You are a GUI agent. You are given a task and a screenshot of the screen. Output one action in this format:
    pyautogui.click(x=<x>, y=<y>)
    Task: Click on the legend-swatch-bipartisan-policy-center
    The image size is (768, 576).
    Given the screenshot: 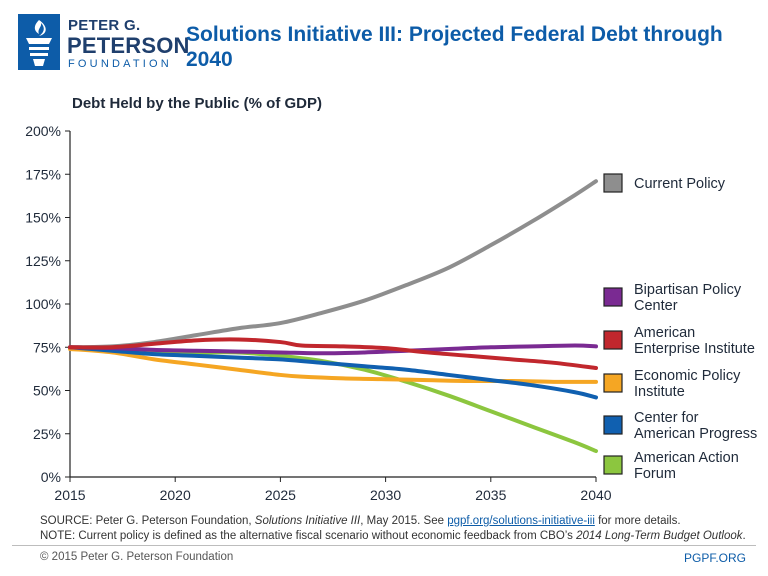 What is the action you would take?
    pyautogui.click(x=613, y=297)
    